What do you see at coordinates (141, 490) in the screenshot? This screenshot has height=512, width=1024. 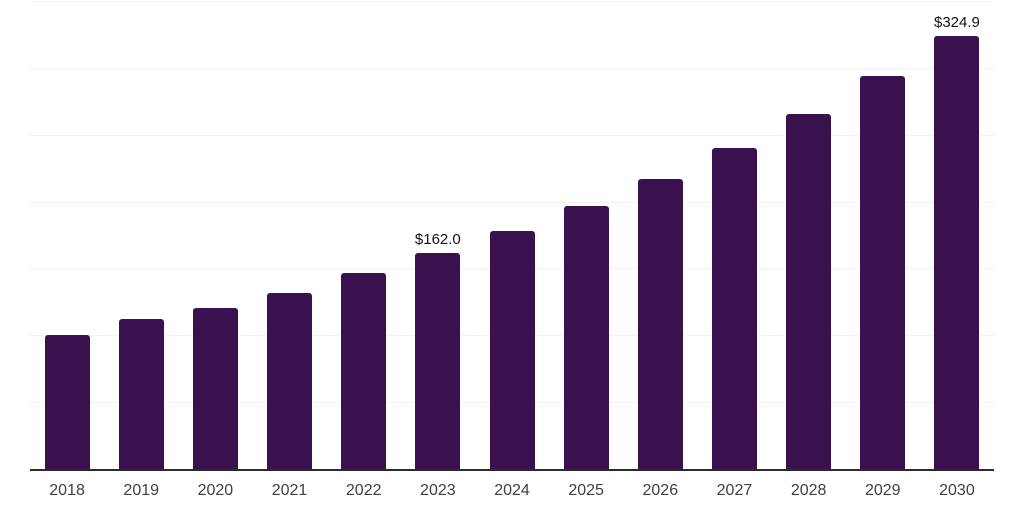 I see `x-axis-label-2019: 2019` at bounding box center [141, 490].